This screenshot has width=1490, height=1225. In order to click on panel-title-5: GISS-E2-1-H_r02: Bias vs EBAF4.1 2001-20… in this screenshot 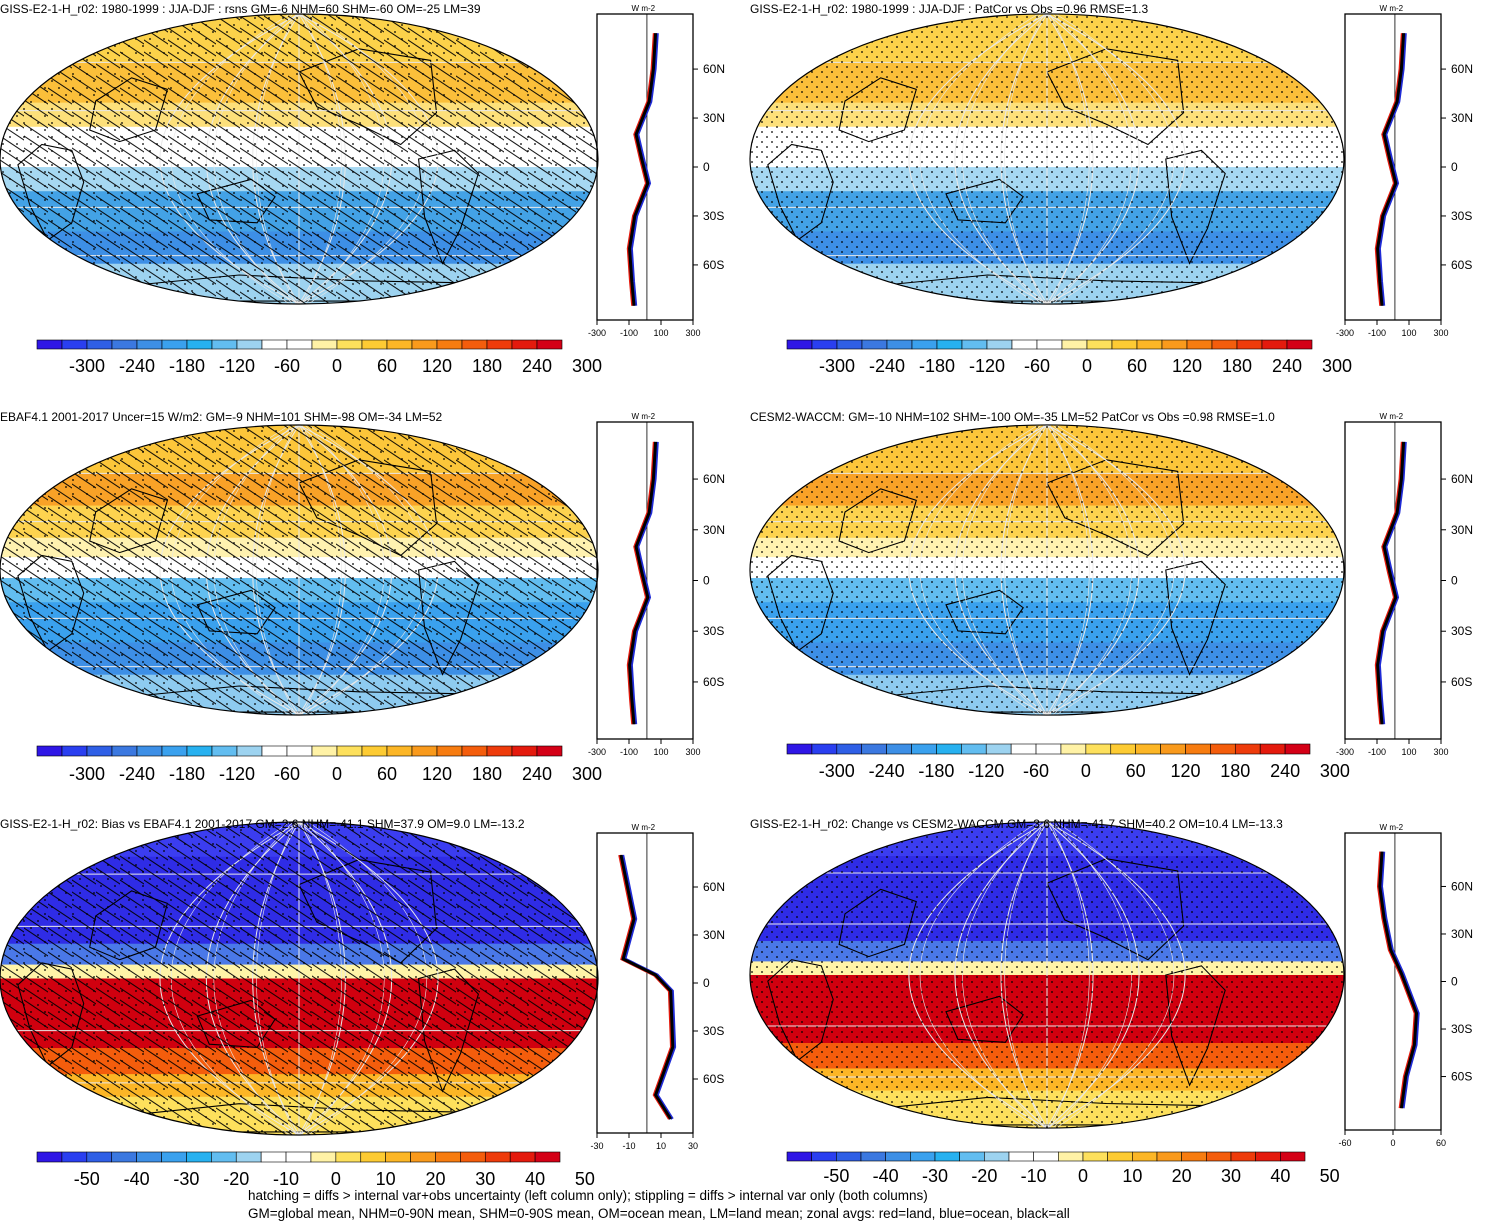, I will do `click(262, 824)`.